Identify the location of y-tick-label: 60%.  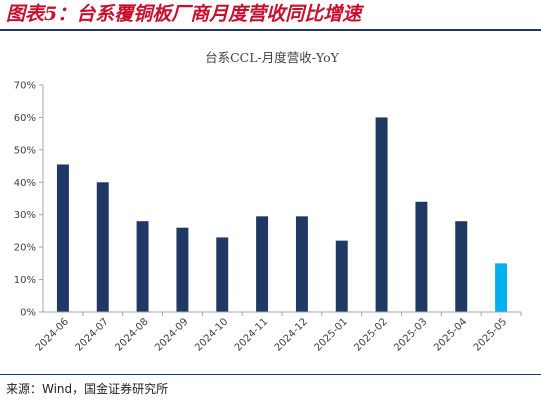
(25, 118).